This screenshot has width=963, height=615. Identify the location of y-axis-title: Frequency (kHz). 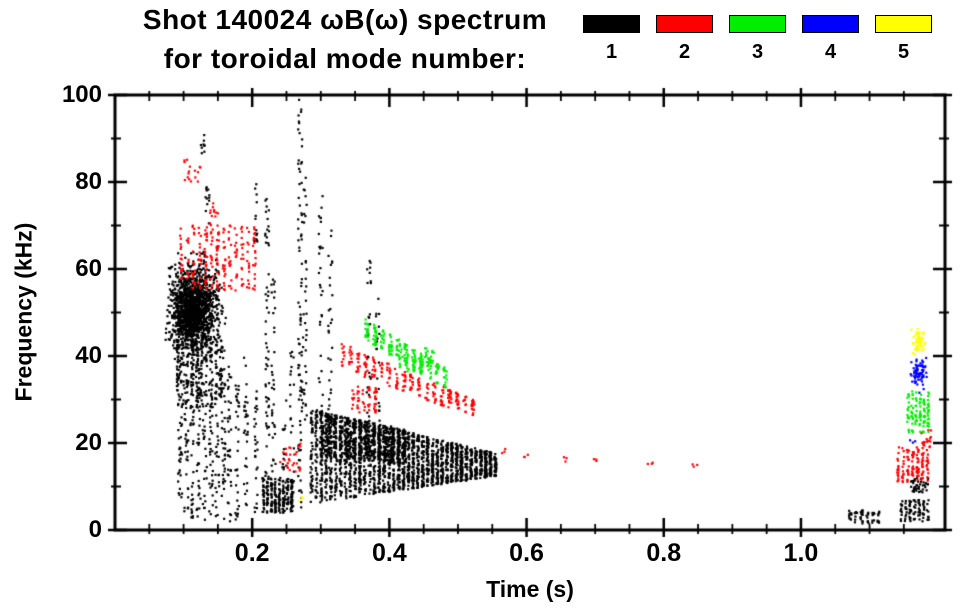
(23, 312).